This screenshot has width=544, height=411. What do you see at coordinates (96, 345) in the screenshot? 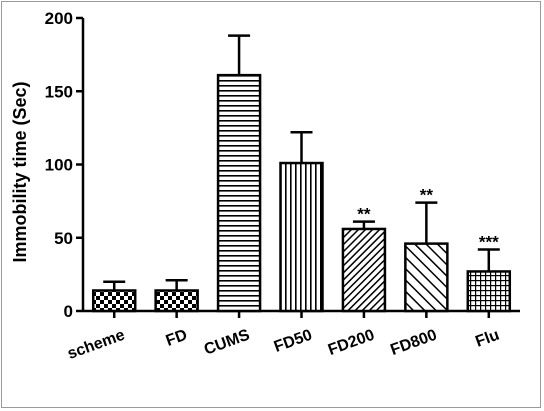
I see `x-tick-label: scheme` at bounding box center [96, 345].